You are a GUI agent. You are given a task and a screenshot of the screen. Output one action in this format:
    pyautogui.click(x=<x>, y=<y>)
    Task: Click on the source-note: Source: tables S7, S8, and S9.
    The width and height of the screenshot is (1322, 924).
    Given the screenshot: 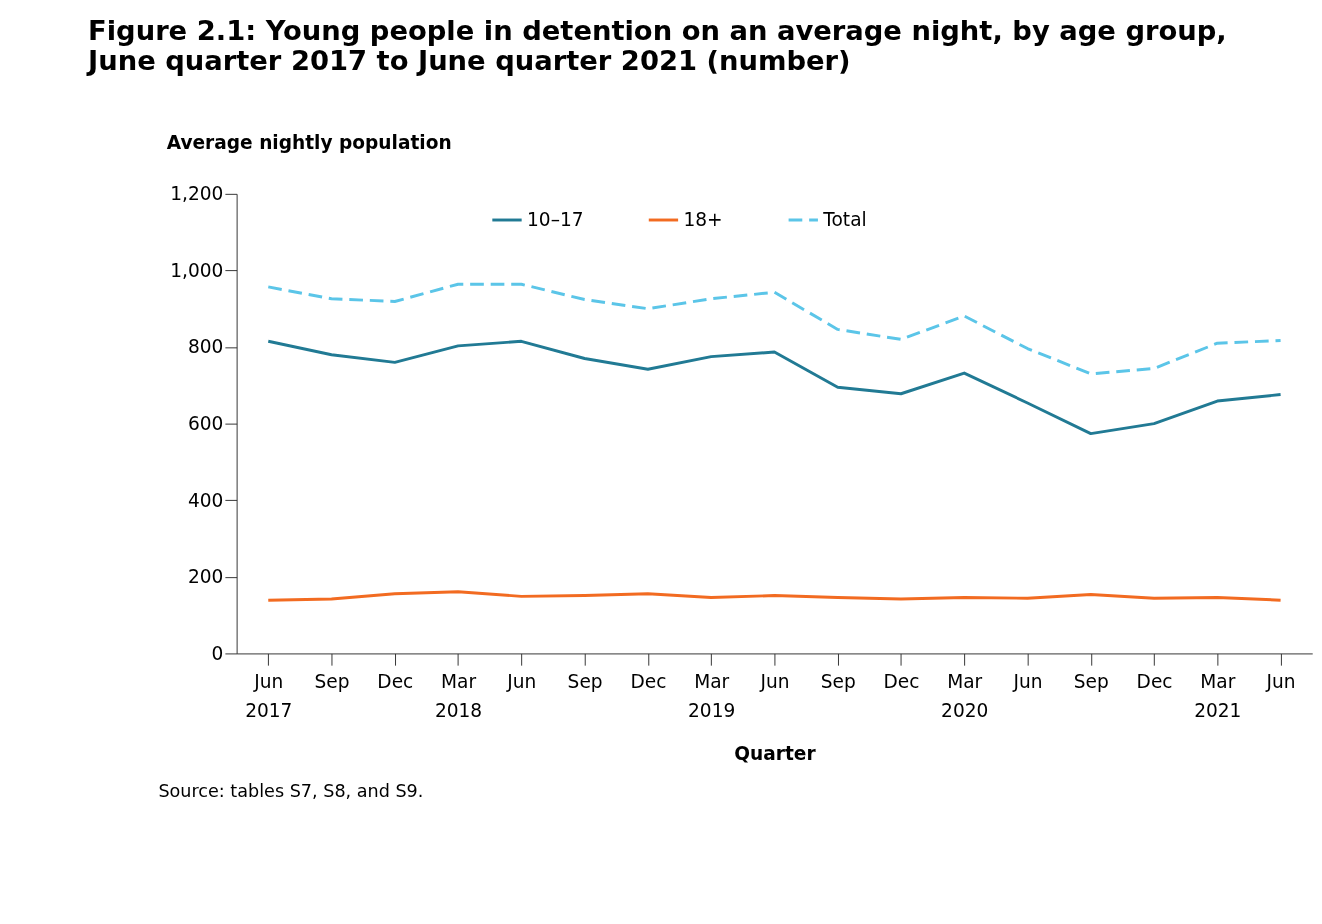 What is the action you would take?
    pyautogui.click(x=291, y=791)
    